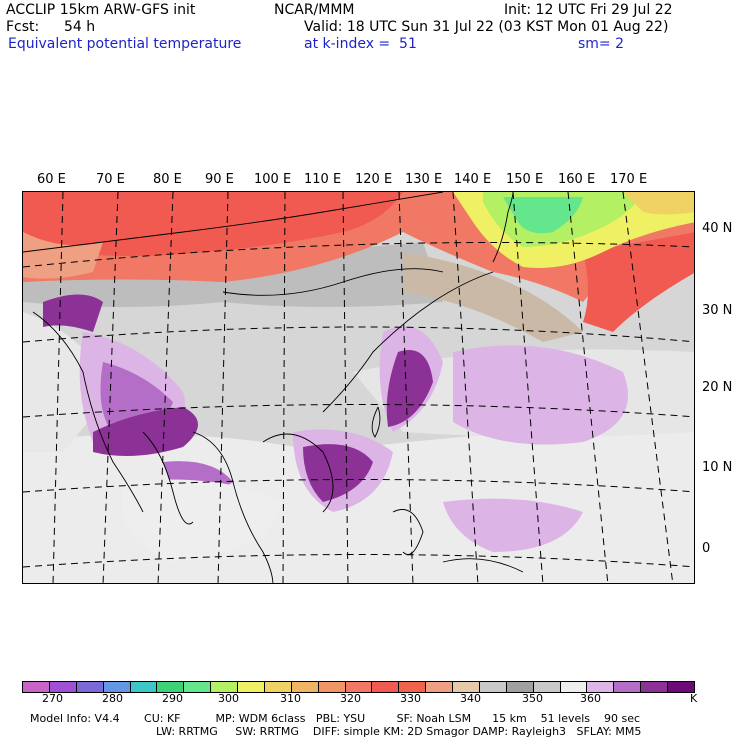 This screenshot has height=740, width=740. I want to click on longitude-label: 110 E, so click(323, 179).